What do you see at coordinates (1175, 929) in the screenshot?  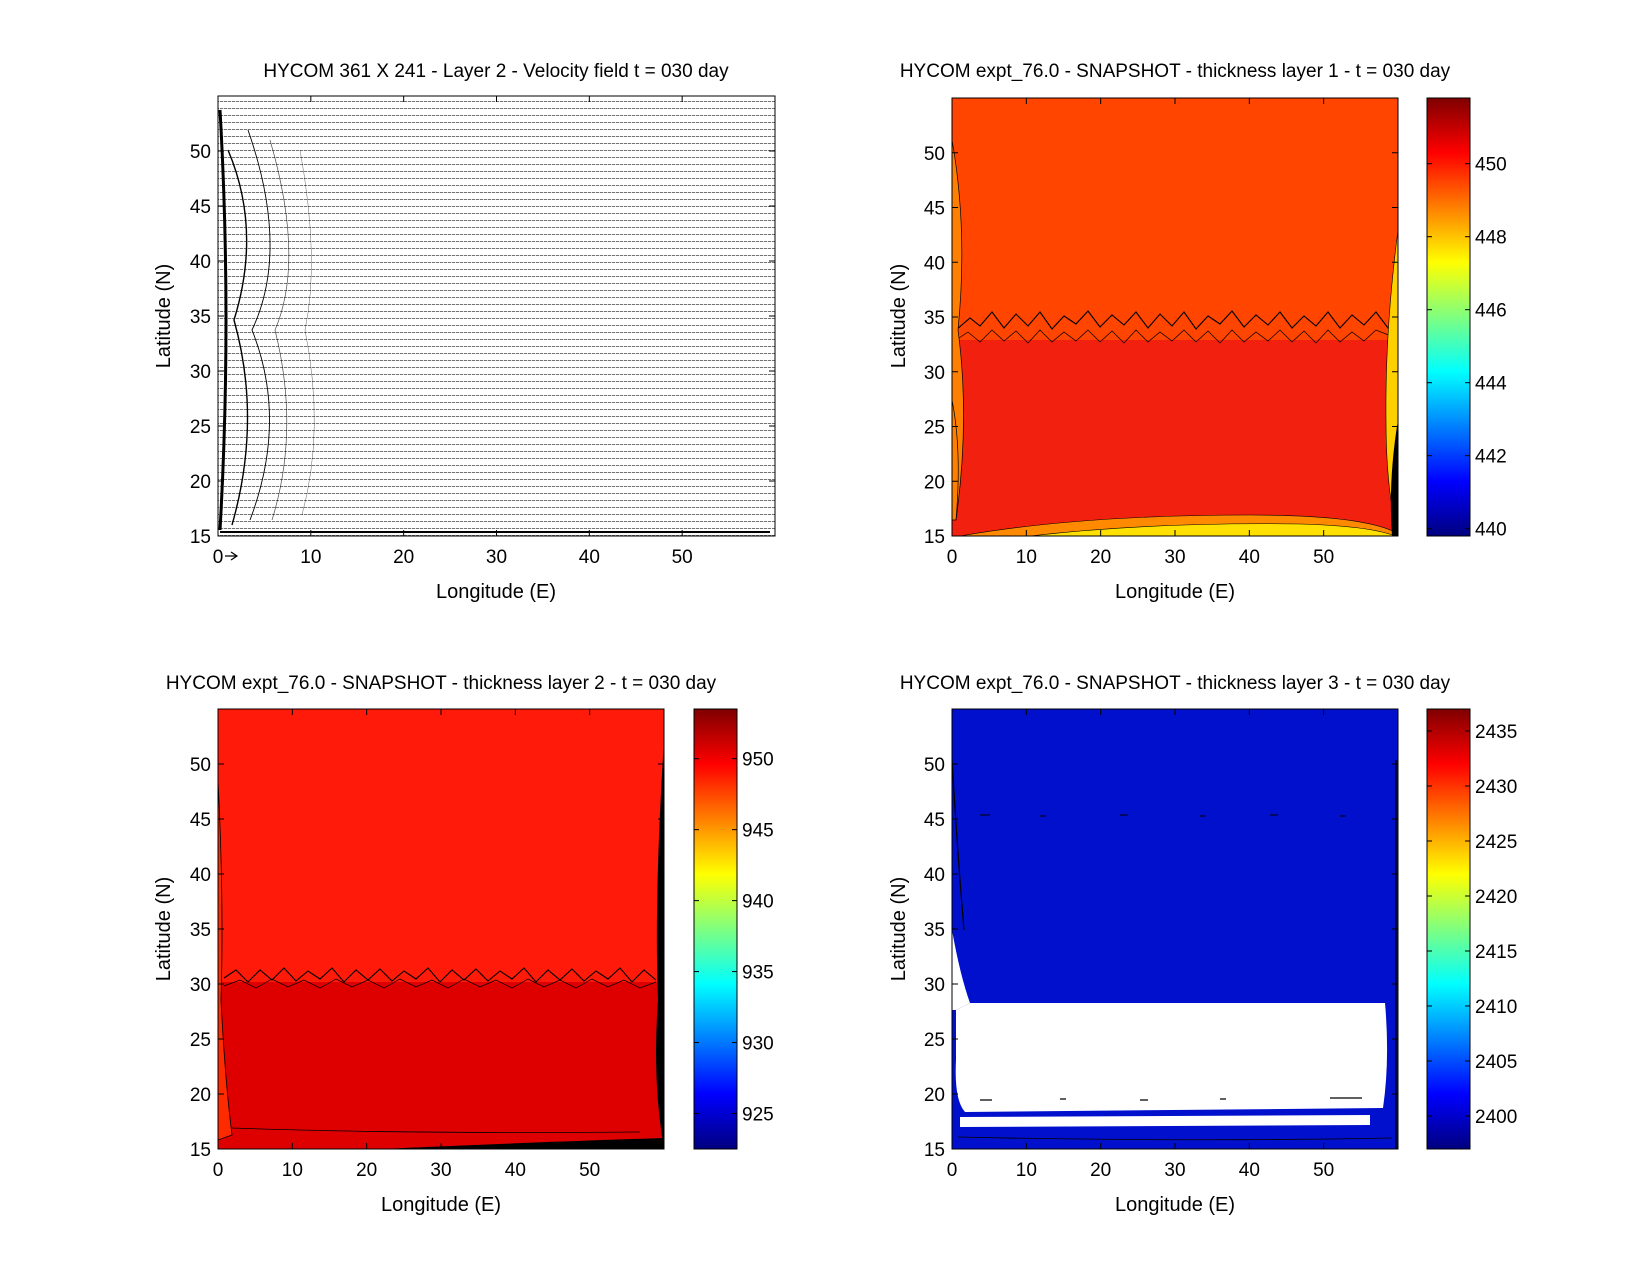 I see `layer3-field` at bounding box center [1175, 929].